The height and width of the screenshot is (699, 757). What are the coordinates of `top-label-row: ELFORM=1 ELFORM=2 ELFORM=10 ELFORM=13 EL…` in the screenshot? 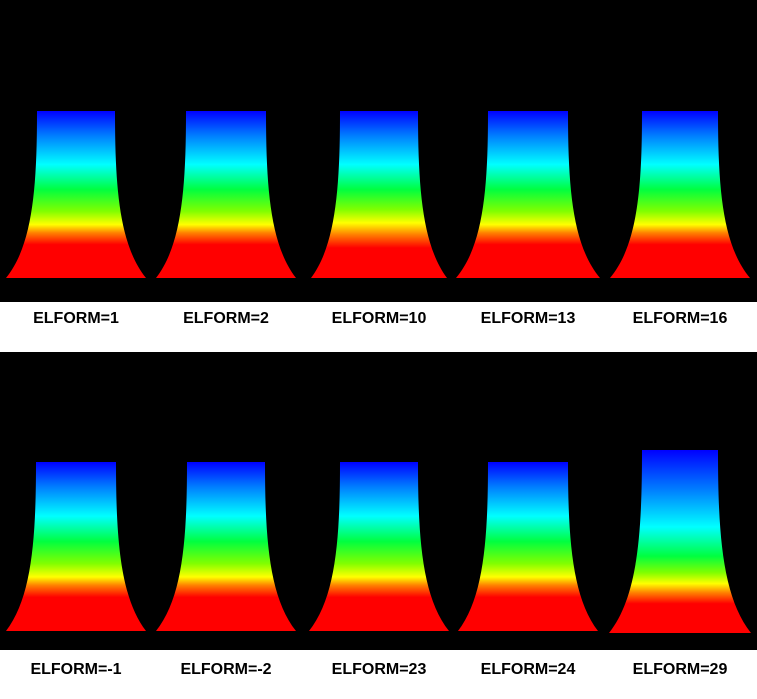 It's located at (378, 322).